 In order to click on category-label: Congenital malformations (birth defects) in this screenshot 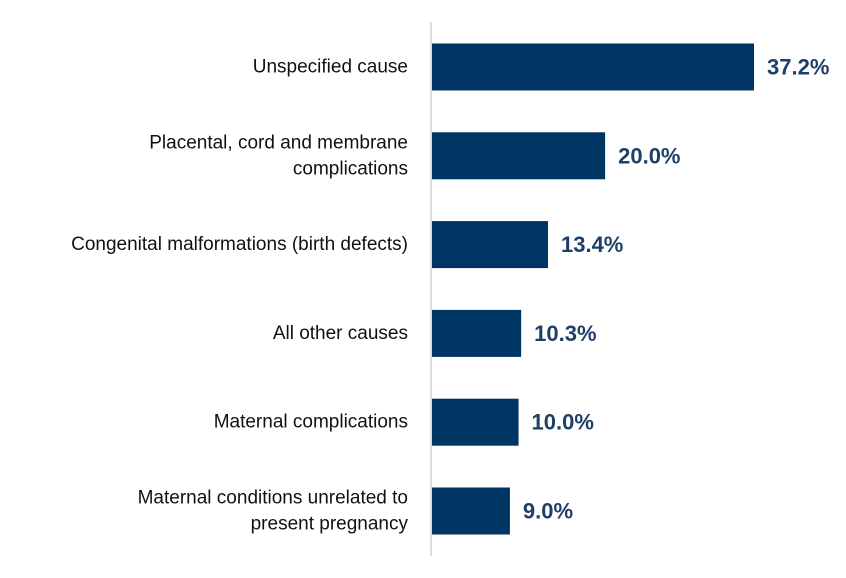, I will do `click(239, 244)`.